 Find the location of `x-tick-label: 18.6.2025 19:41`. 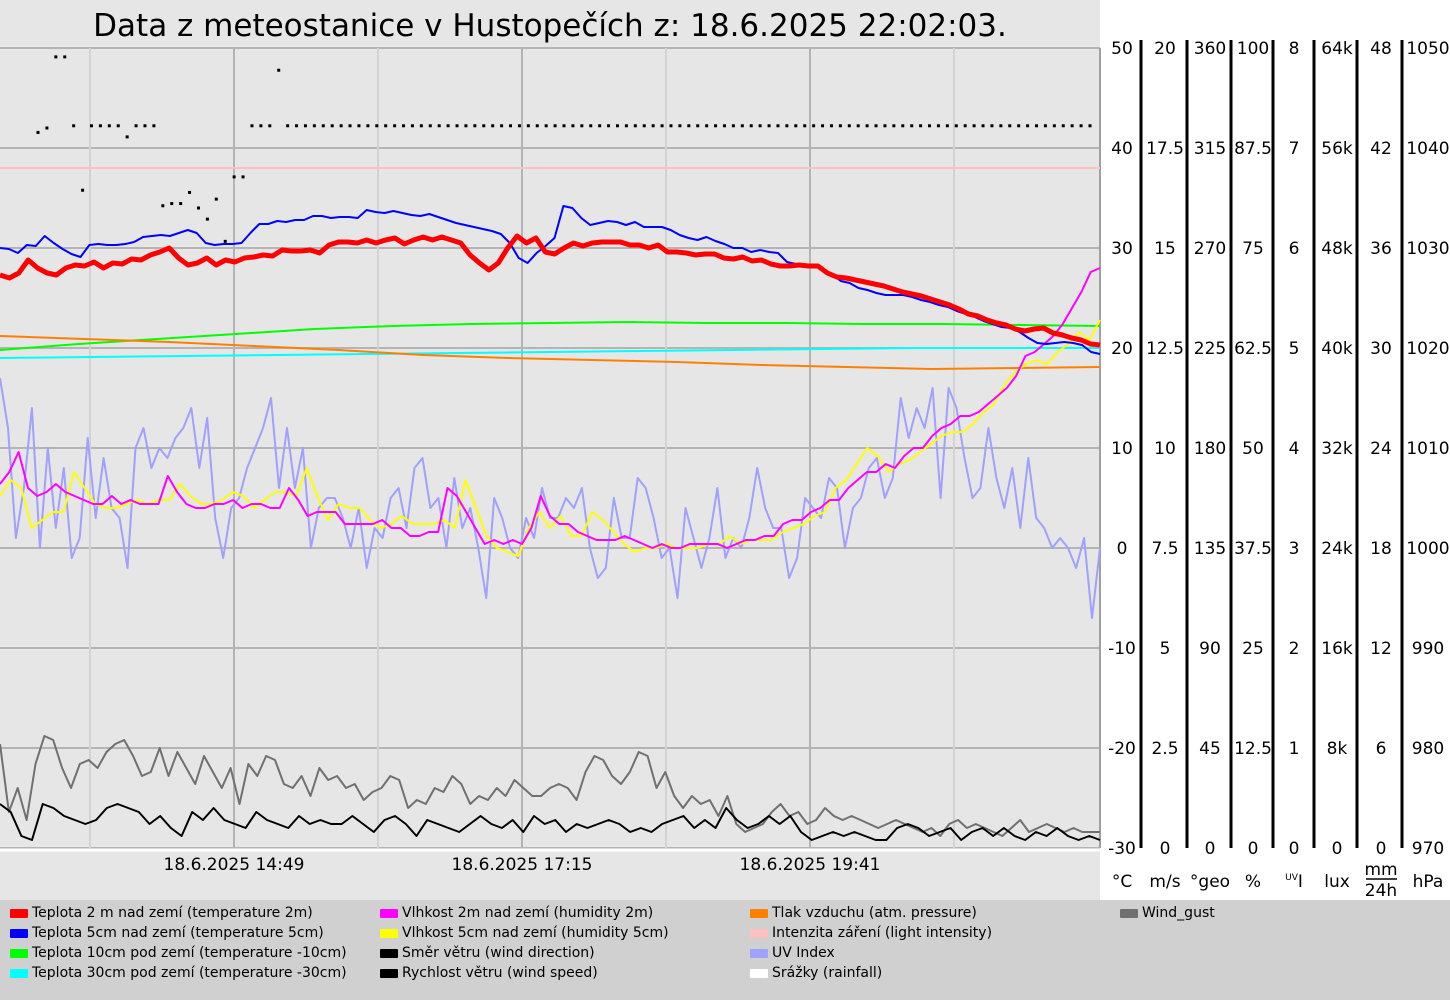

x-tick-label: 18.6.2025 19:41 is located at coordinates (810, 865).